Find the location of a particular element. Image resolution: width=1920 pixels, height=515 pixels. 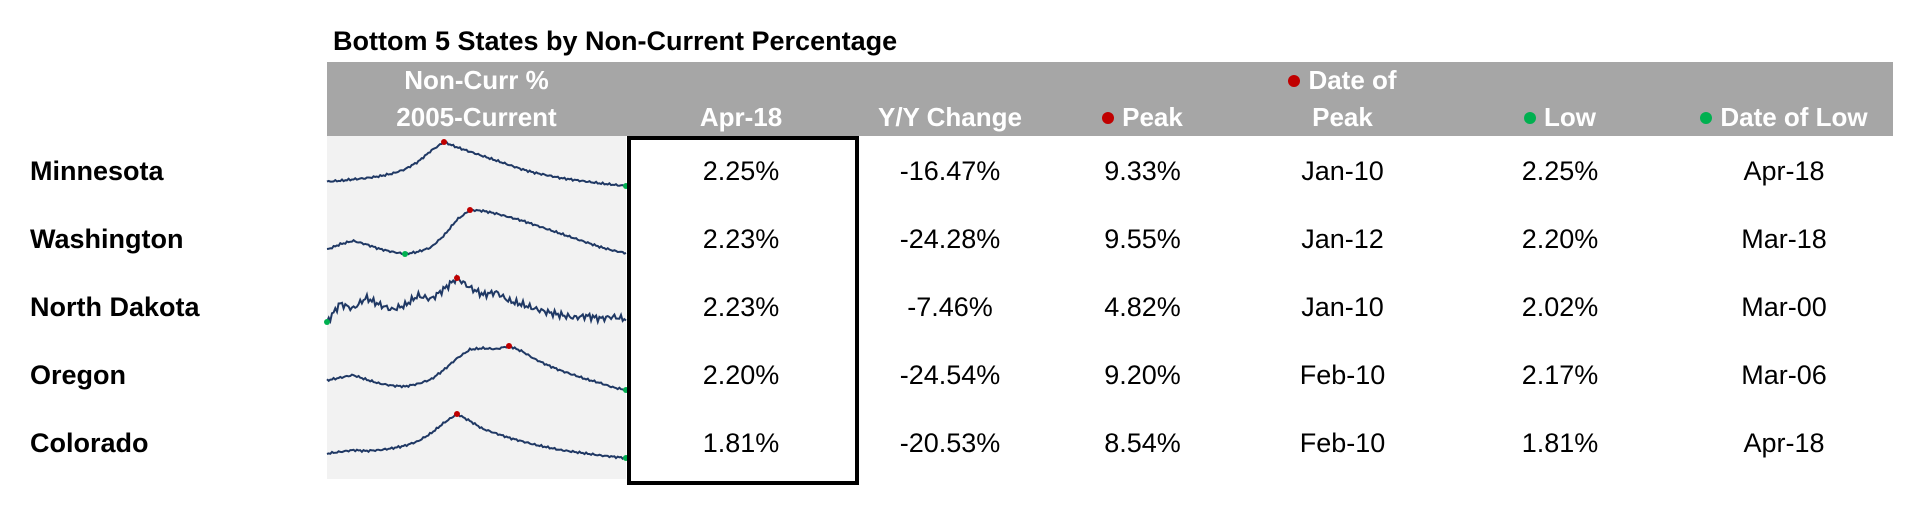

state-label: North Dakota is located at coordinates (115, 307).